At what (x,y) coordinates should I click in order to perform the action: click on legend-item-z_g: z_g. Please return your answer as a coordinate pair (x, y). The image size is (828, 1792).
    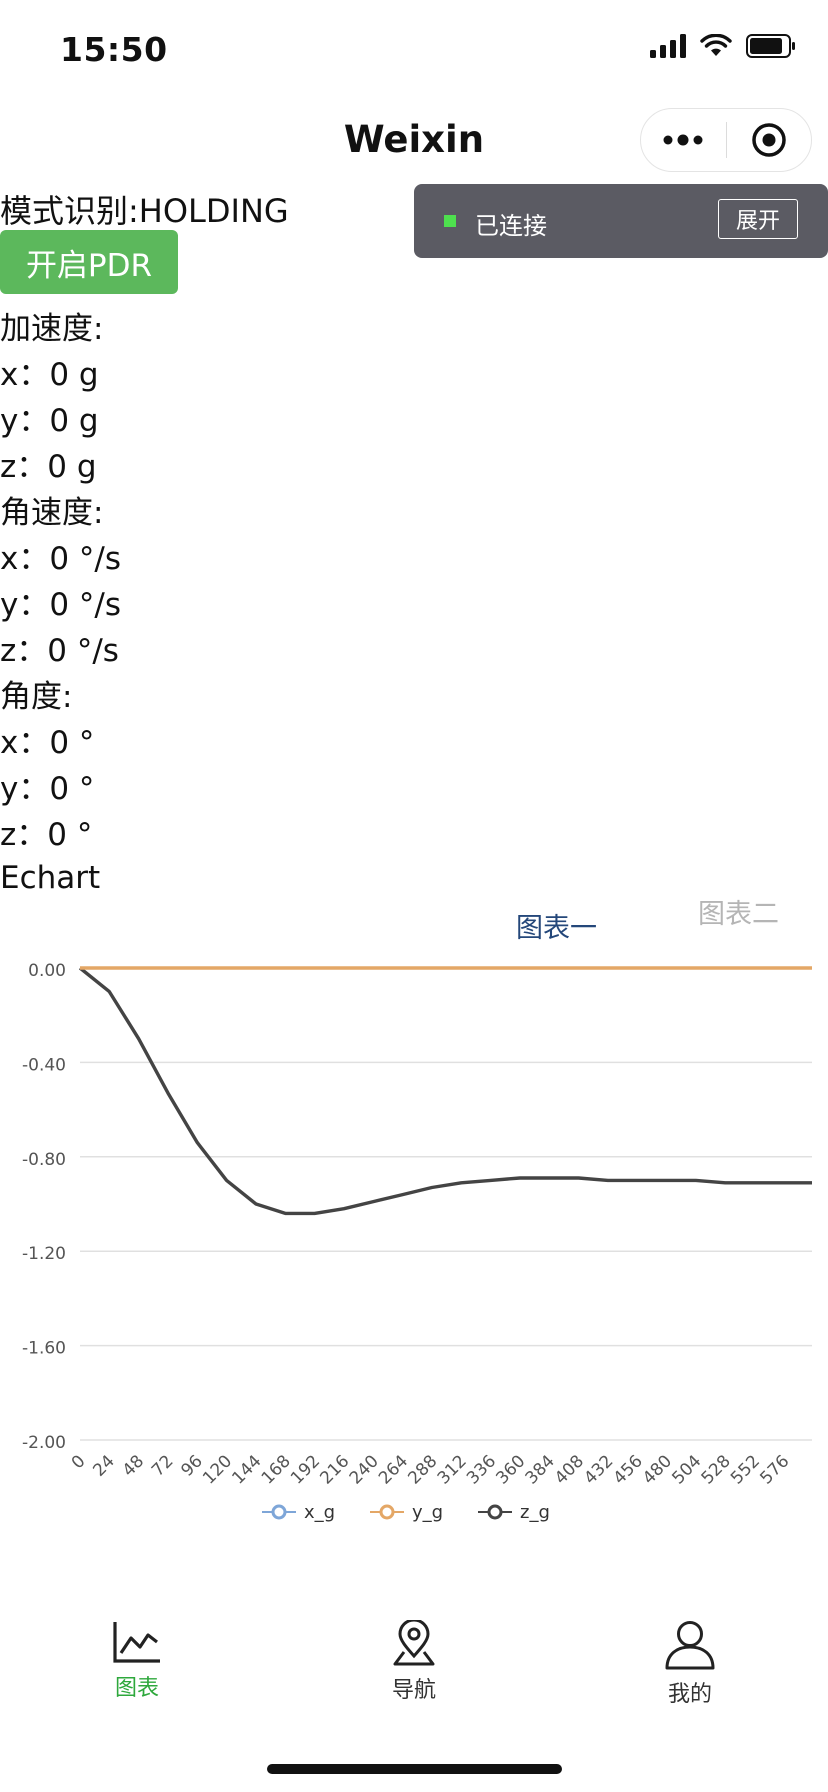
    Looking at the image, I should click on (514, 1512).